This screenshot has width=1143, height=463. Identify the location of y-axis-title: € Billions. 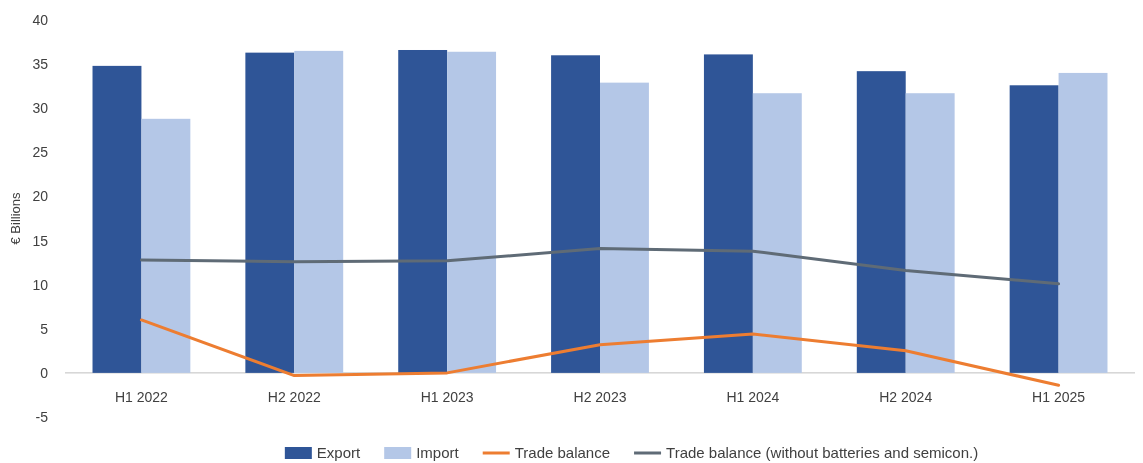
(15, 218).